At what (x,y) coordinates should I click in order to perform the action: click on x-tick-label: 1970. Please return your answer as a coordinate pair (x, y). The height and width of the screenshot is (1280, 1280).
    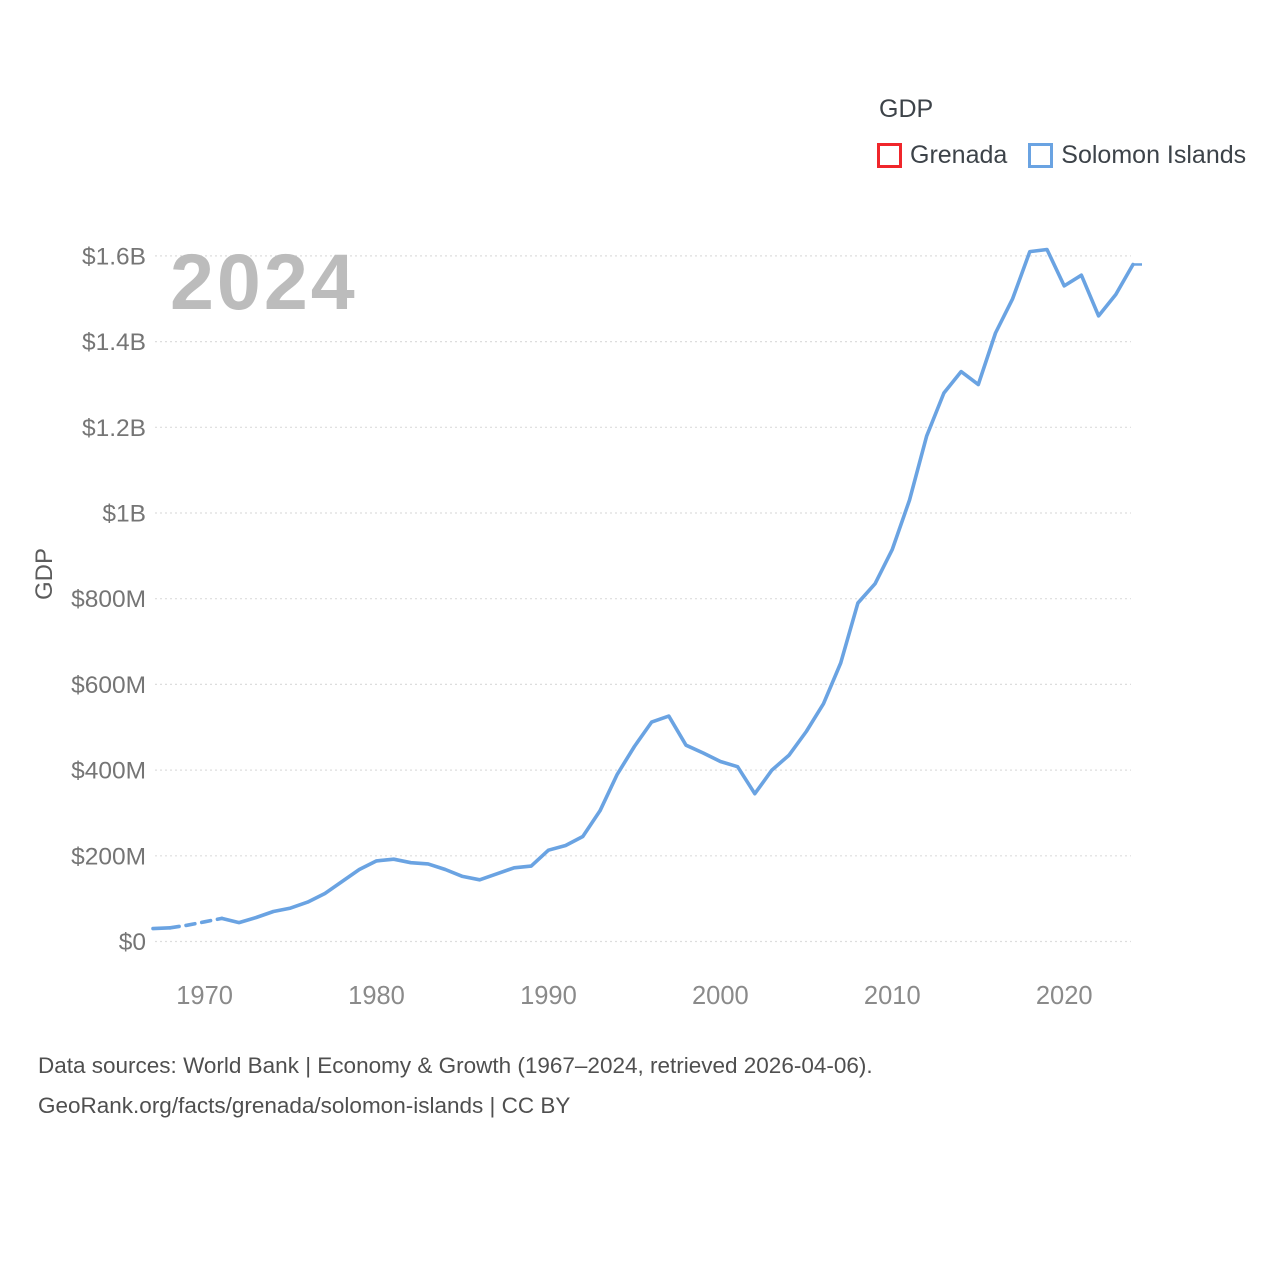
    Looking at the image, I should click on (204, 996).